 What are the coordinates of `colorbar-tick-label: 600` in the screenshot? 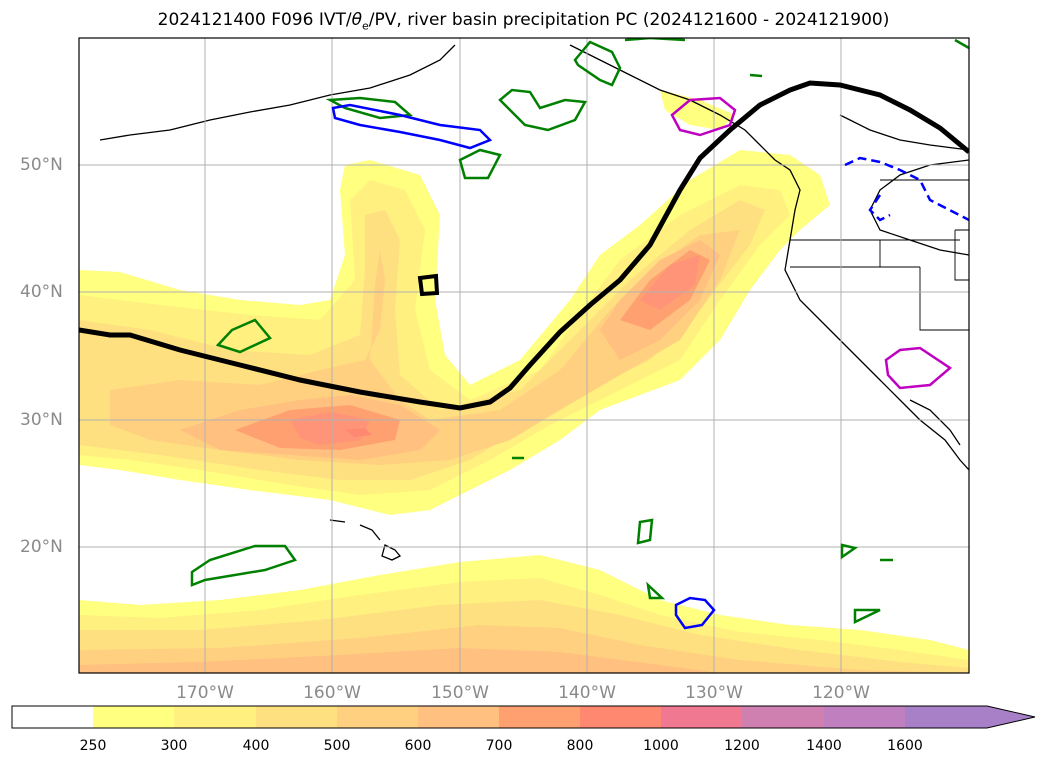 It's located at (418, 746).